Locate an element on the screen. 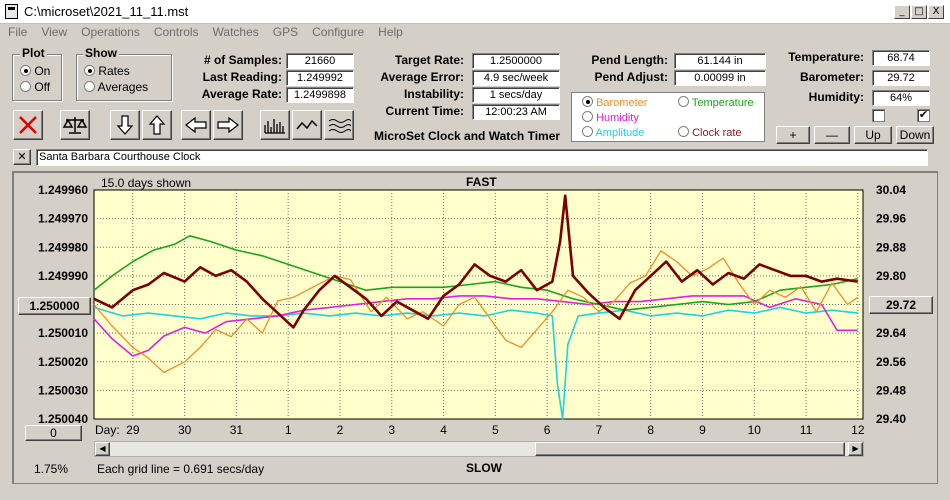 This screenshot has width=950, height=500. show-rates-radio: Rates is located at coordinates (107, 71).